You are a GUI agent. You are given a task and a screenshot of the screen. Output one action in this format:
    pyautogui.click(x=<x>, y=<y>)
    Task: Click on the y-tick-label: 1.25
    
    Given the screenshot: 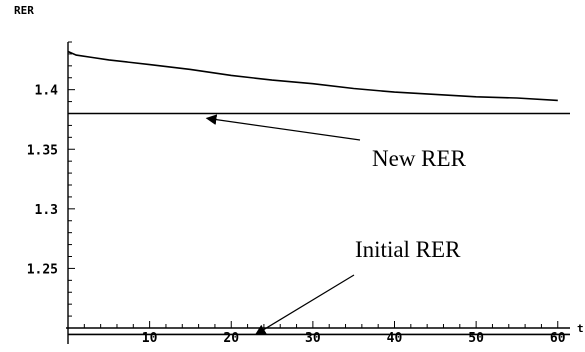 What is the action you would take?
    pyautogui.click(x=42, y=269)
    